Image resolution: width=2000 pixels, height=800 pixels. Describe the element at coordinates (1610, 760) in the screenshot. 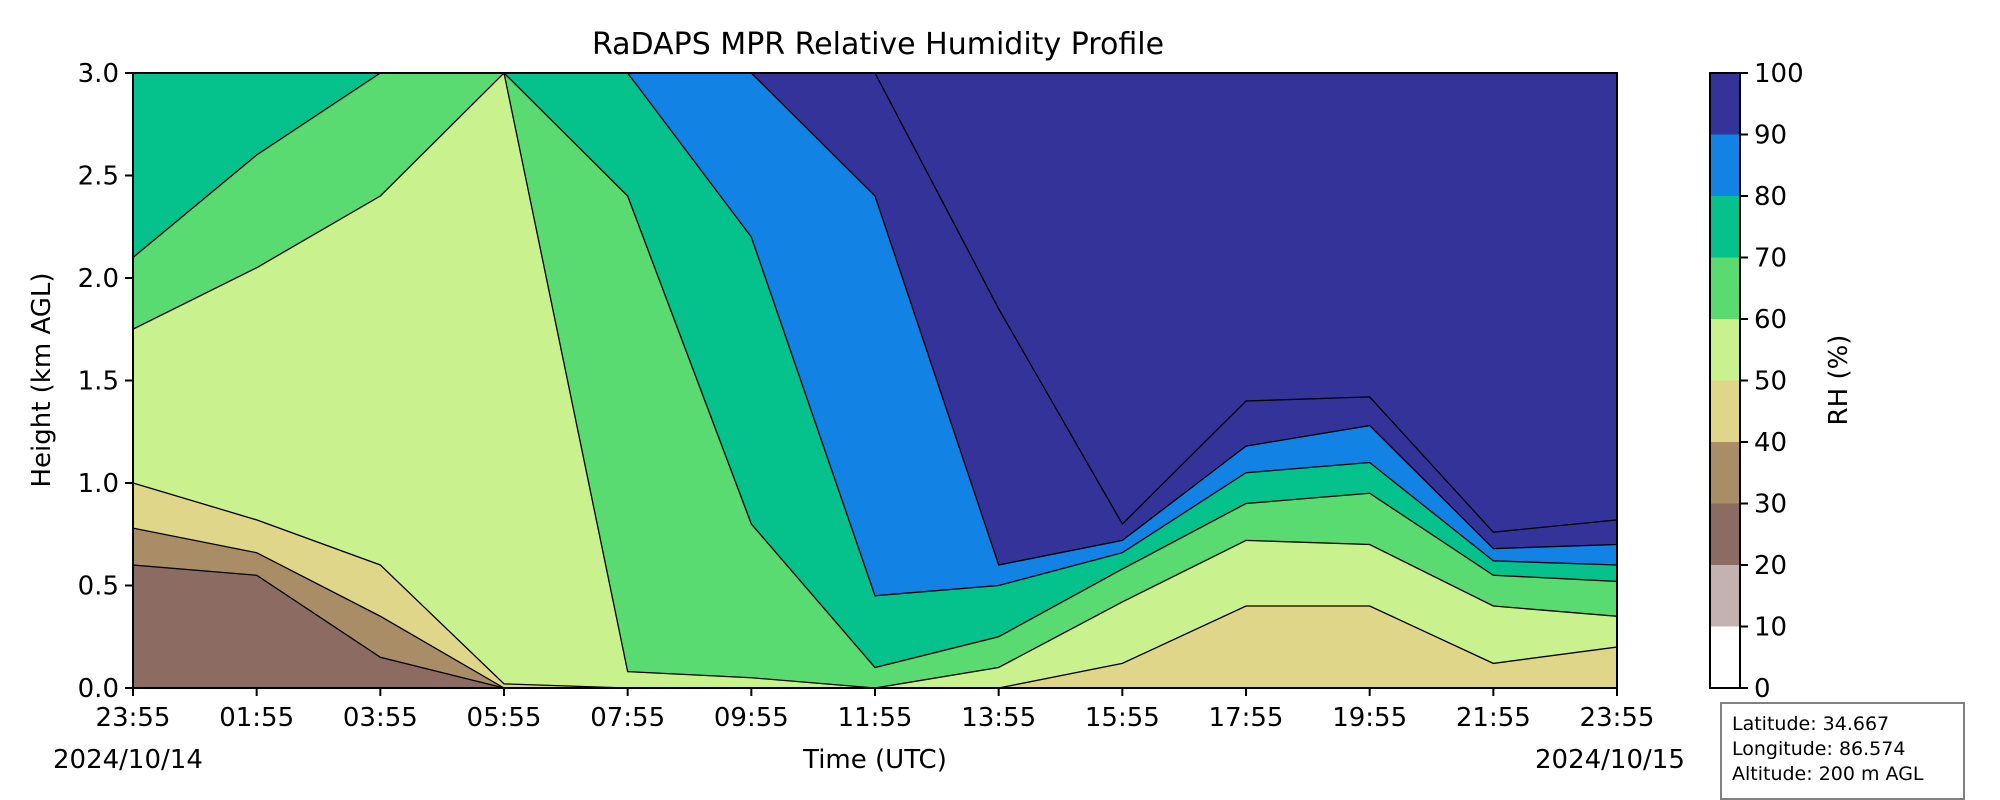

I see `end-date-label: 2024/10/15` at that location.